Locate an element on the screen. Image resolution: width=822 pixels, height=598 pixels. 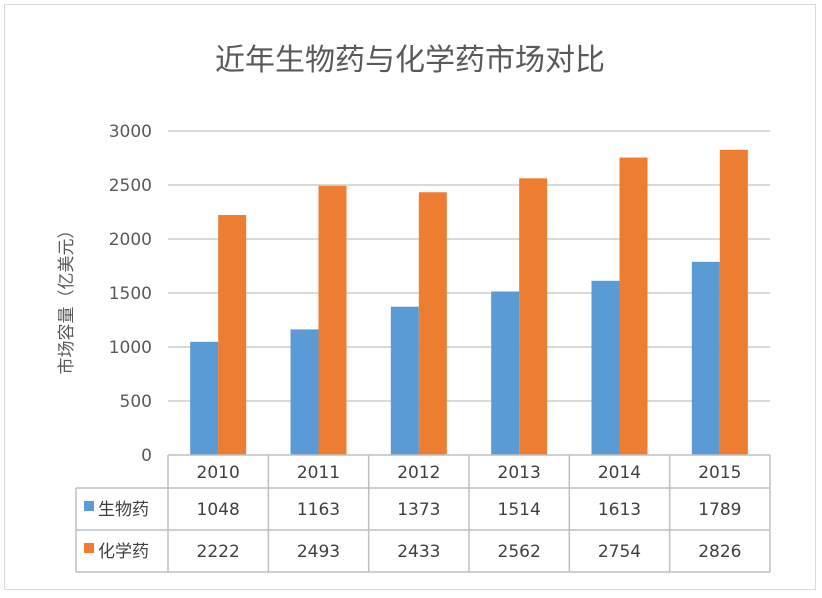
bar-2014-化学药 is located at coordinates (633, 306).